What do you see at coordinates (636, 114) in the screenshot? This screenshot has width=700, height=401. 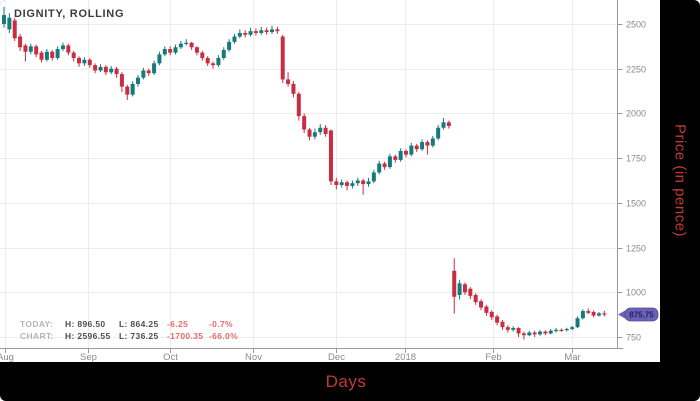 I see `y-tick-label: 2000` at bounding box center [636, 114].